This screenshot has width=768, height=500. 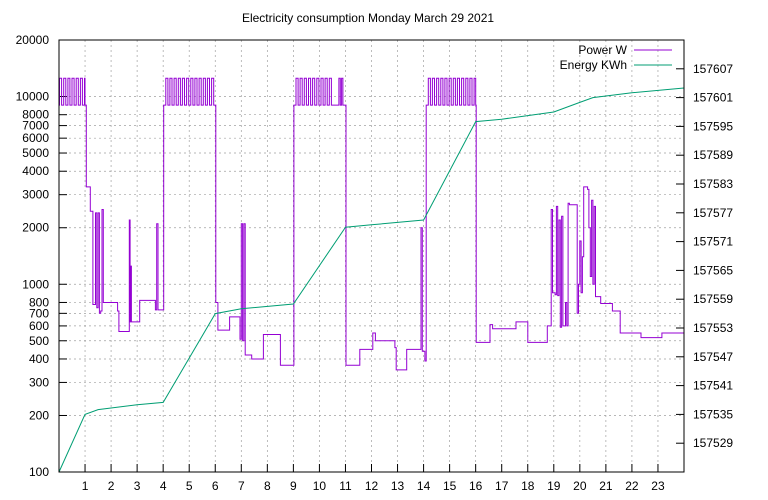 What do you see at coordinates (35, 228) in the screenshot?
I see `y-left-tick-label: 2000` at bounding box center [35, 228].